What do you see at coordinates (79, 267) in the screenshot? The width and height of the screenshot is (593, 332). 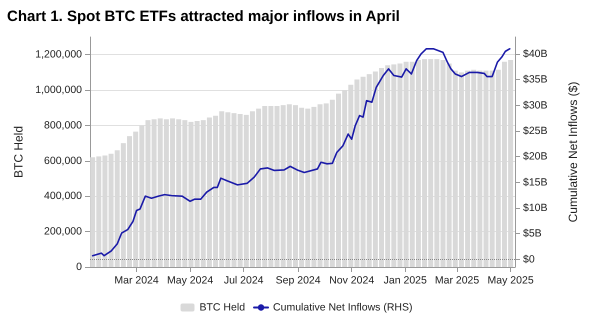 I see `y-tick-label: 0` at bounding box center [79, 267].